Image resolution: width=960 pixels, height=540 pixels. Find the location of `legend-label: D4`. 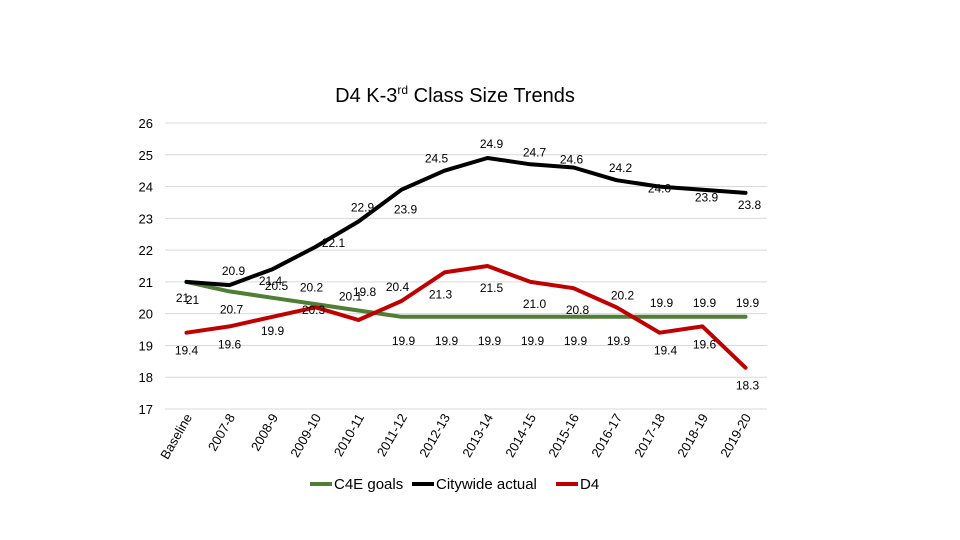

legend-label: D4 is located at coordinates (589, 484).